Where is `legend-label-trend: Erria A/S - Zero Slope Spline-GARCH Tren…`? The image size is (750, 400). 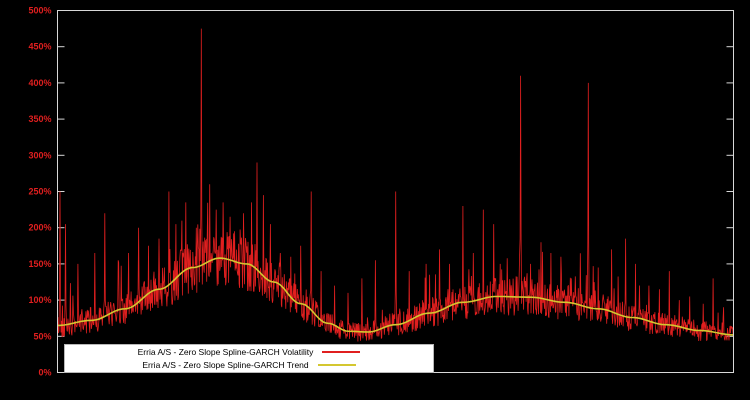
legend-label-trend: Erria A/S - Zero Slope Spline-GARCH Tren… is located at coordinates (225, 365).